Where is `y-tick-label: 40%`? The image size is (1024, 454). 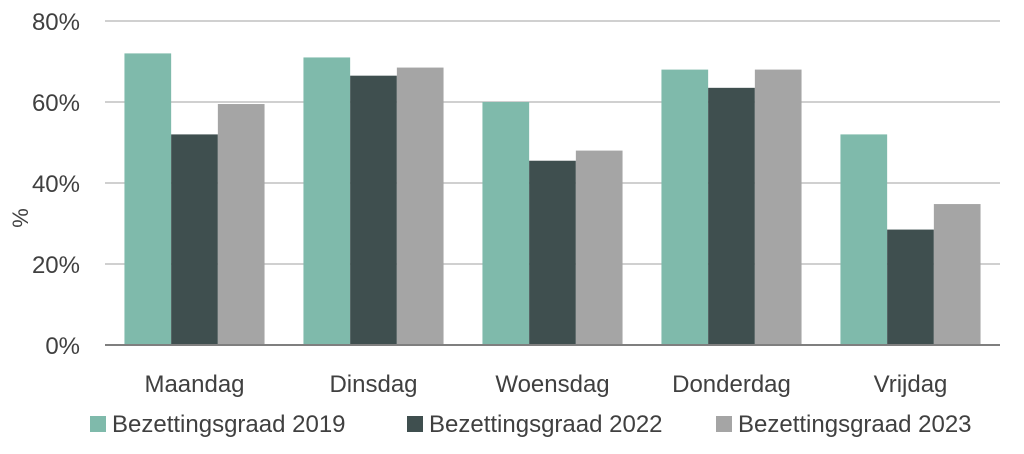
y-tick-label: 40% is located at coordinates (56, 184).